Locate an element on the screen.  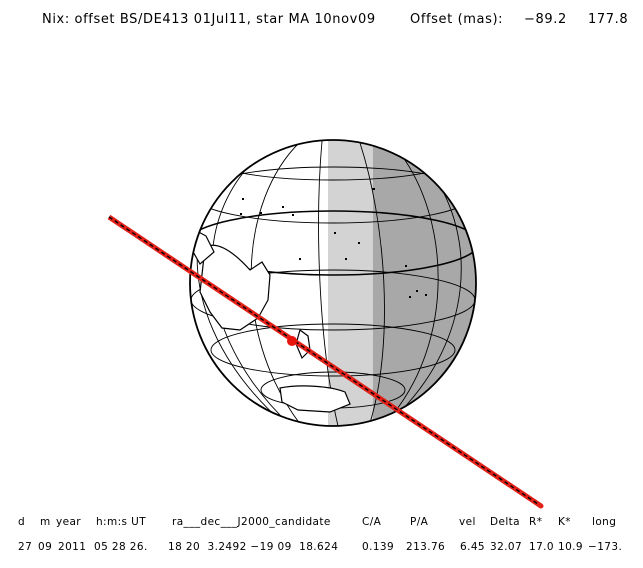
night-zone is located at coordinates (424, 283).